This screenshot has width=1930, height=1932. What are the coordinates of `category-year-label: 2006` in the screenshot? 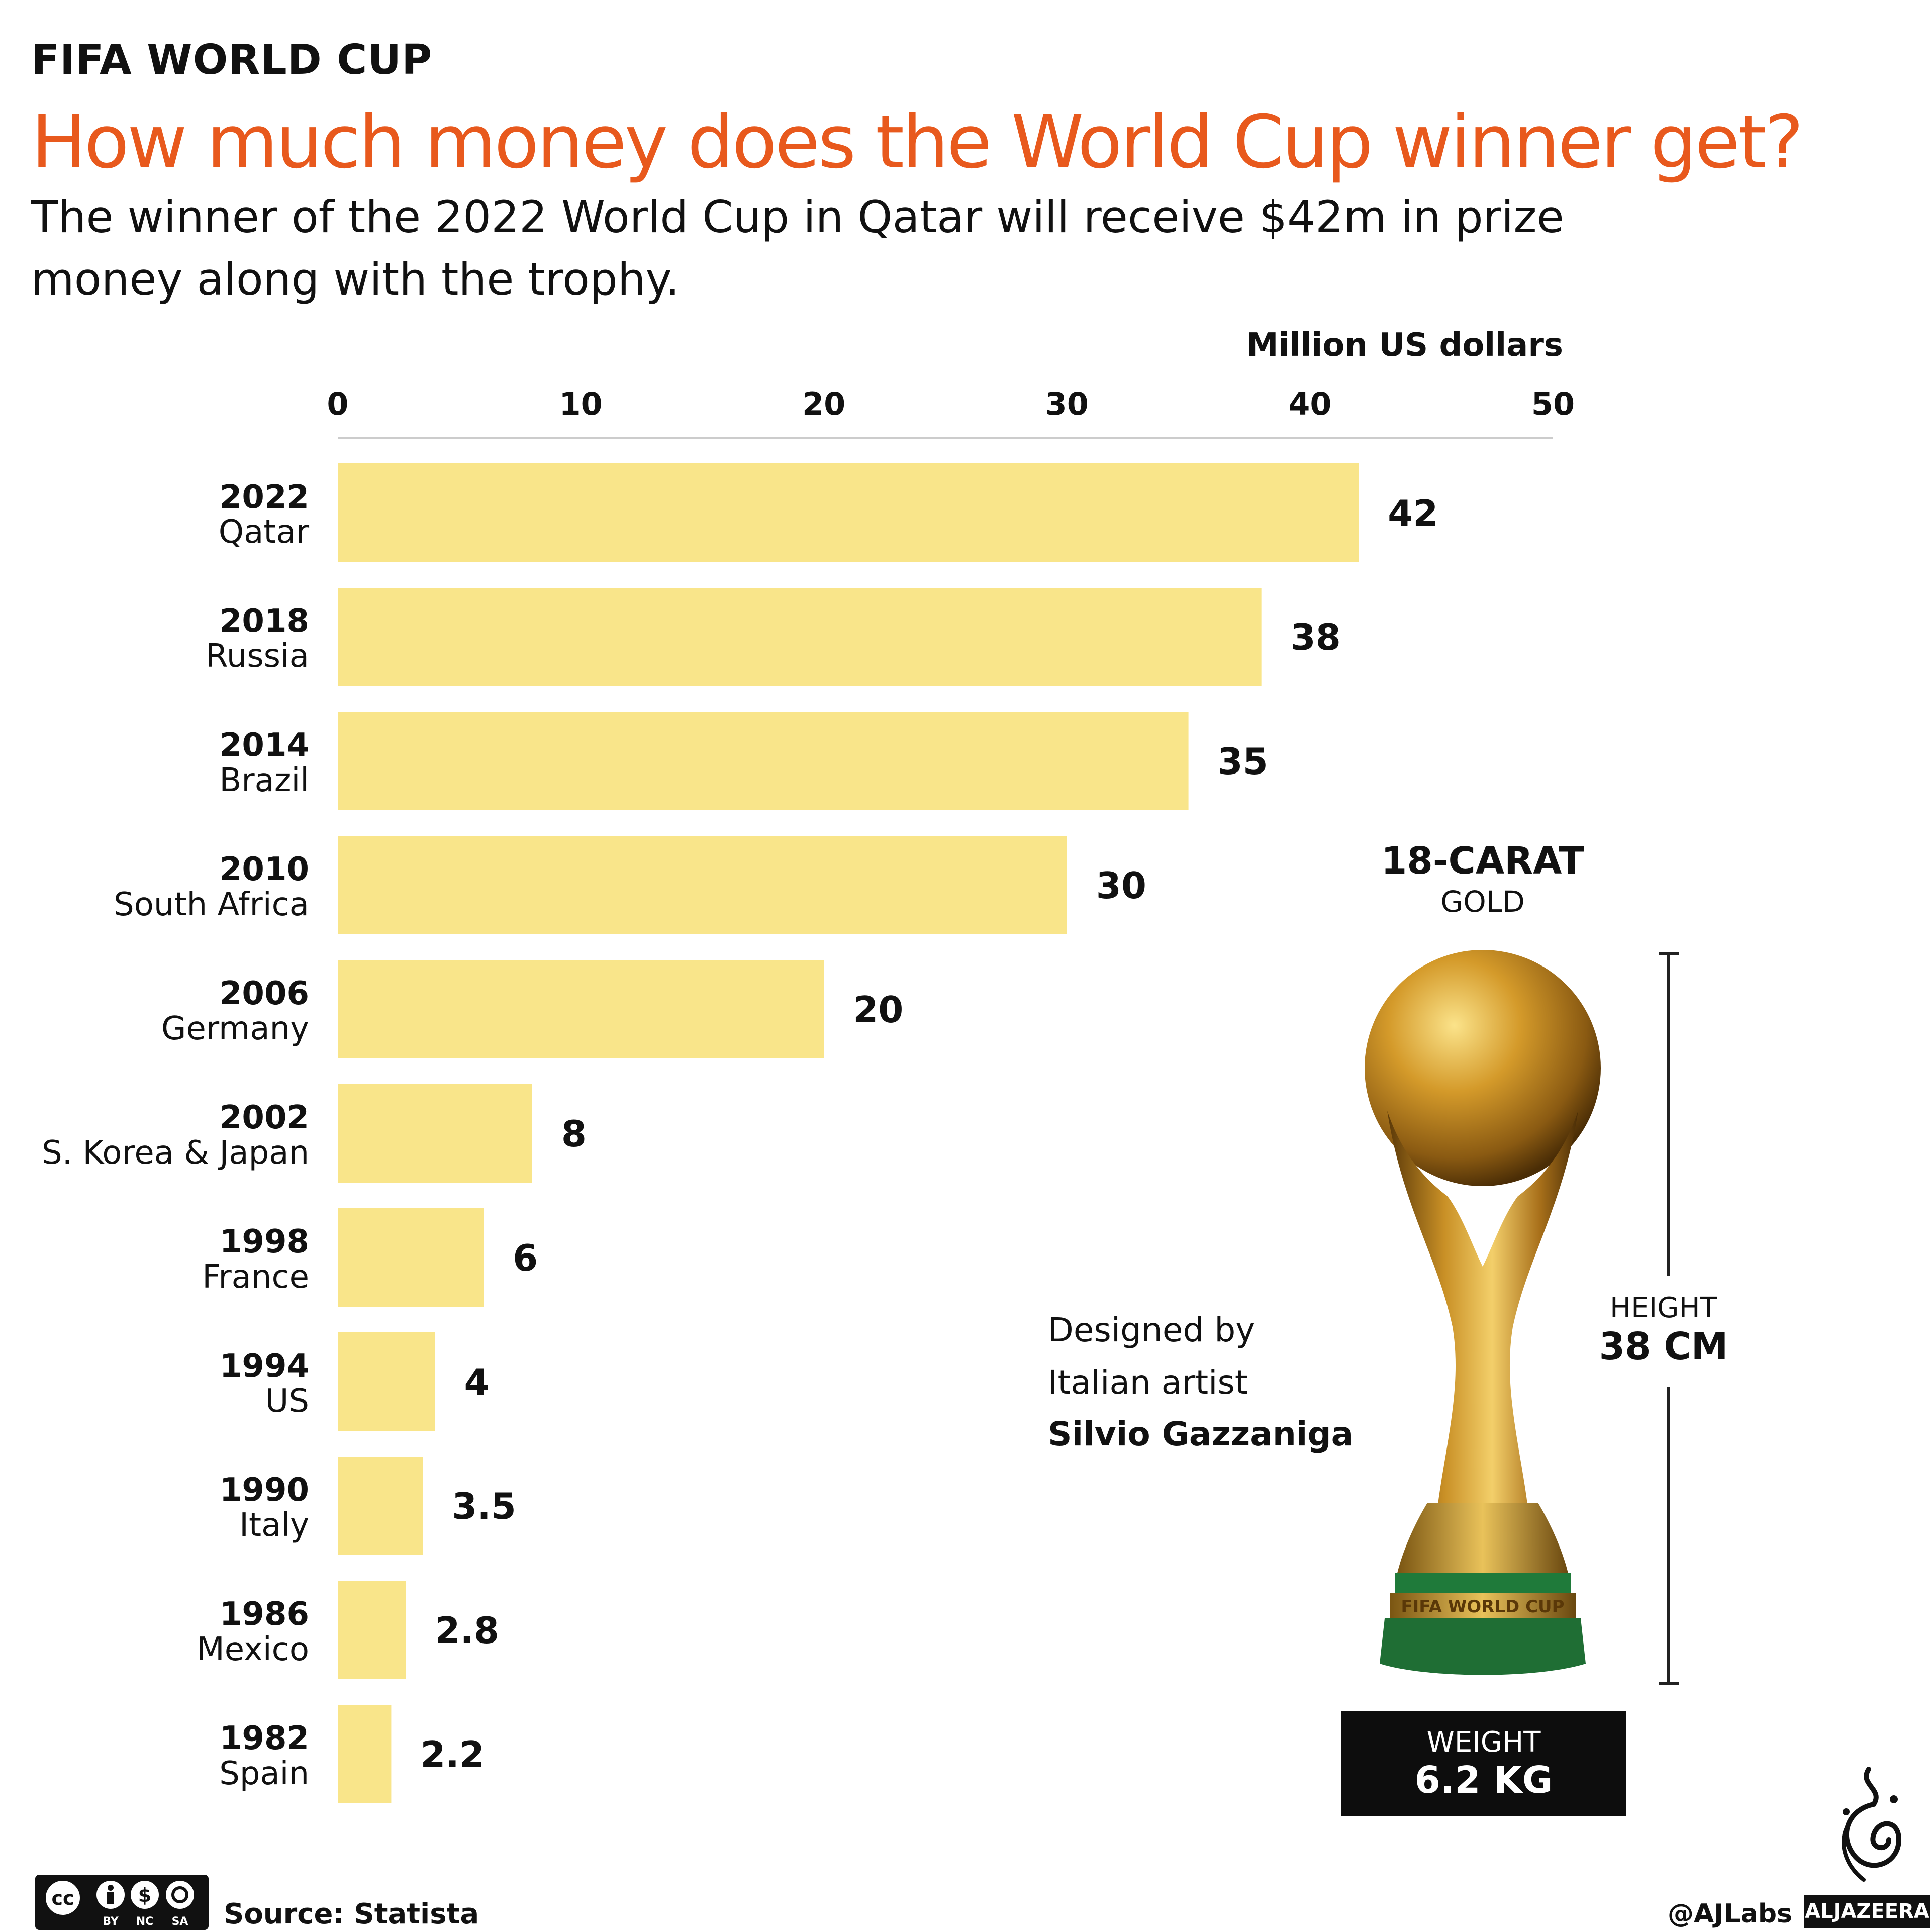 It's located at (264, 993).